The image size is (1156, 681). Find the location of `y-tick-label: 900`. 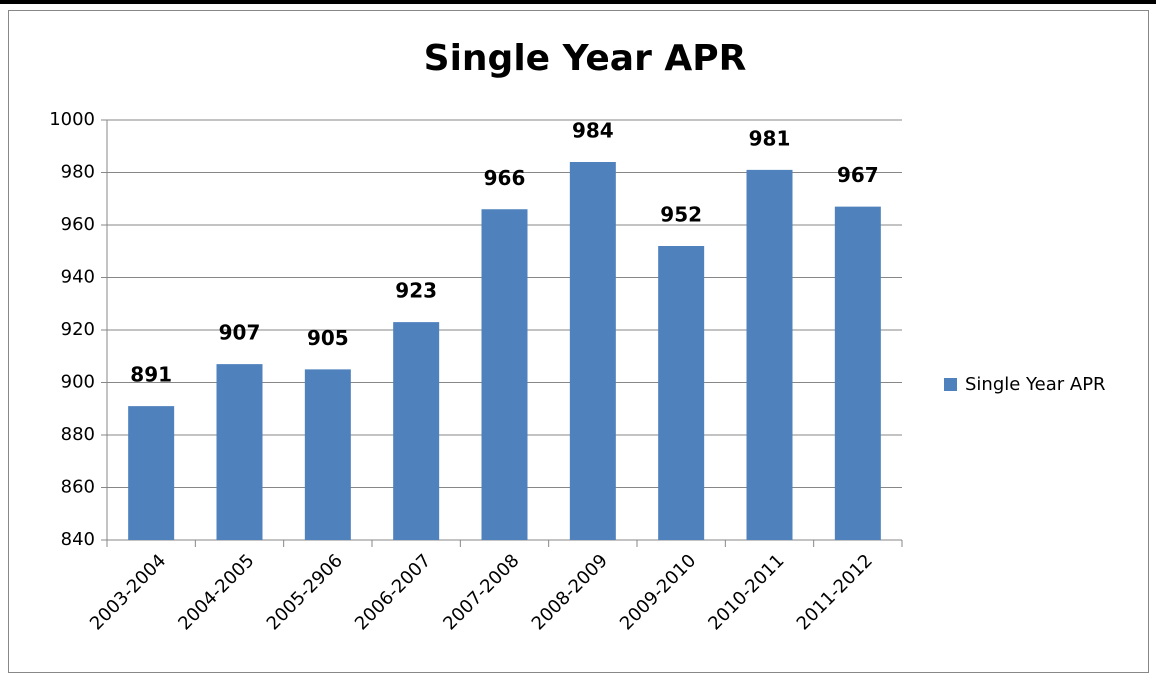

y-tick-label: 900 is located at coordinates (78, 382).